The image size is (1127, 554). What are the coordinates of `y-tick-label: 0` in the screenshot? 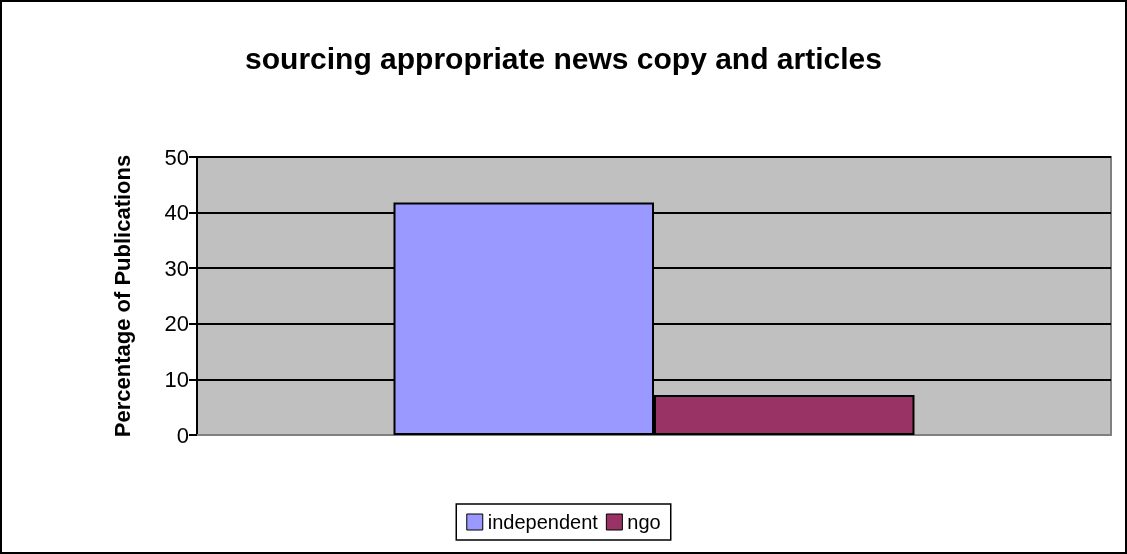 It's located at (182, 435).